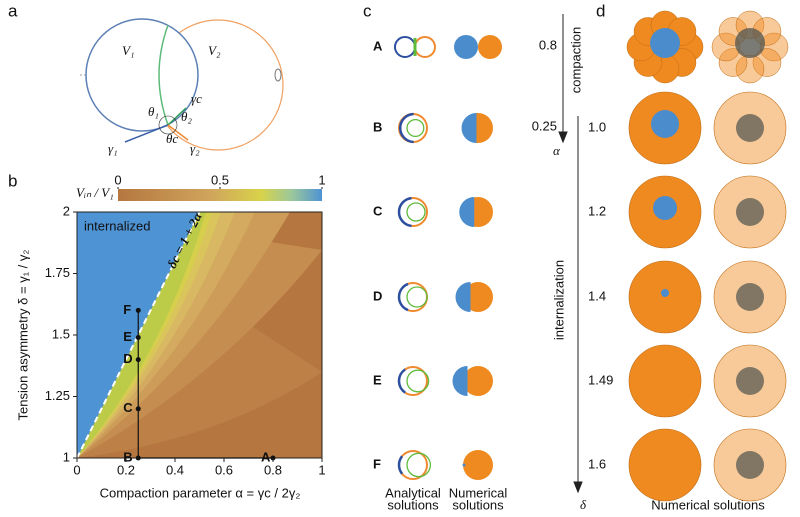 The width and height of the screenshot is (800, 517). Describe the element at coordinates (182, 84) in the screenshot. I see `panel-a-drawing` at that location.